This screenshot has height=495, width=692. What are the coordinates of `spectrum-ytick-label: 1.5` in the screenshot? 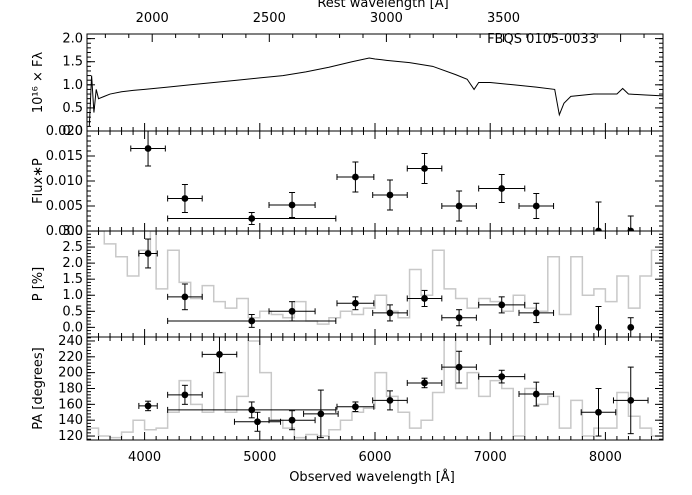 It's located at (72, 62).